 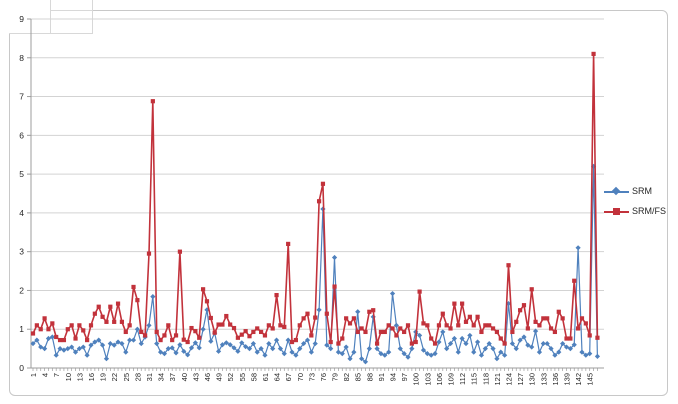 What do you see at coordinates (462, 379) in the screenshot?
I see `svg-text: 112` at bounding box center [462, 379].